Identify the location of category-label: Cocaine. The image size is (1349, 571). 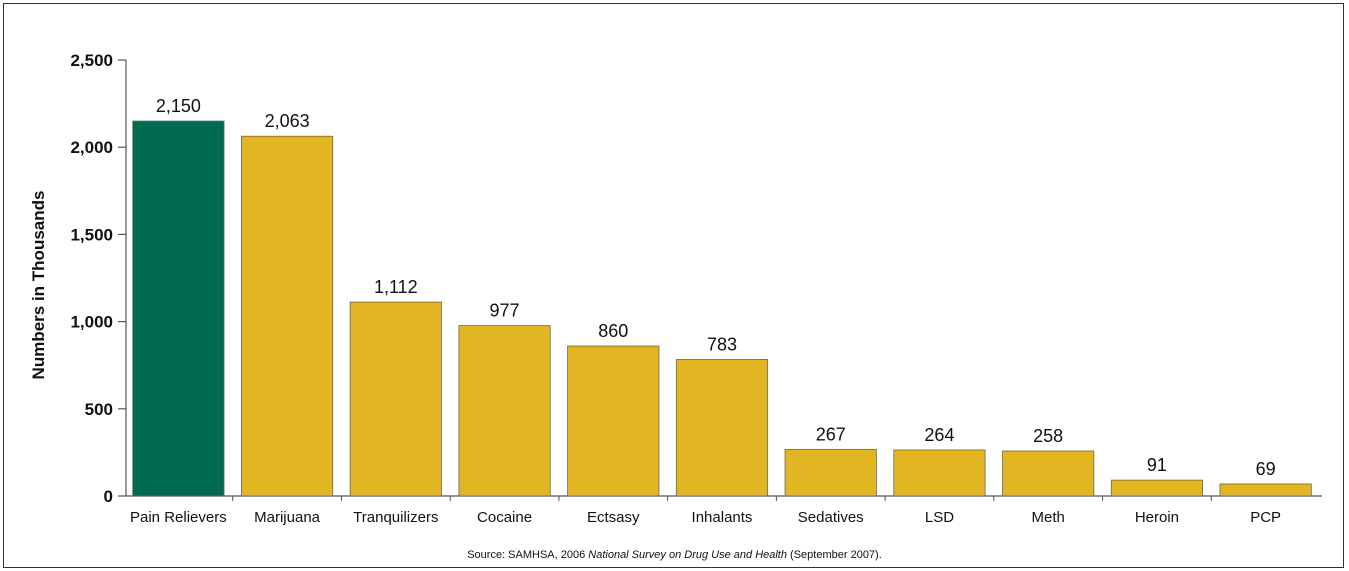
(504, 517).